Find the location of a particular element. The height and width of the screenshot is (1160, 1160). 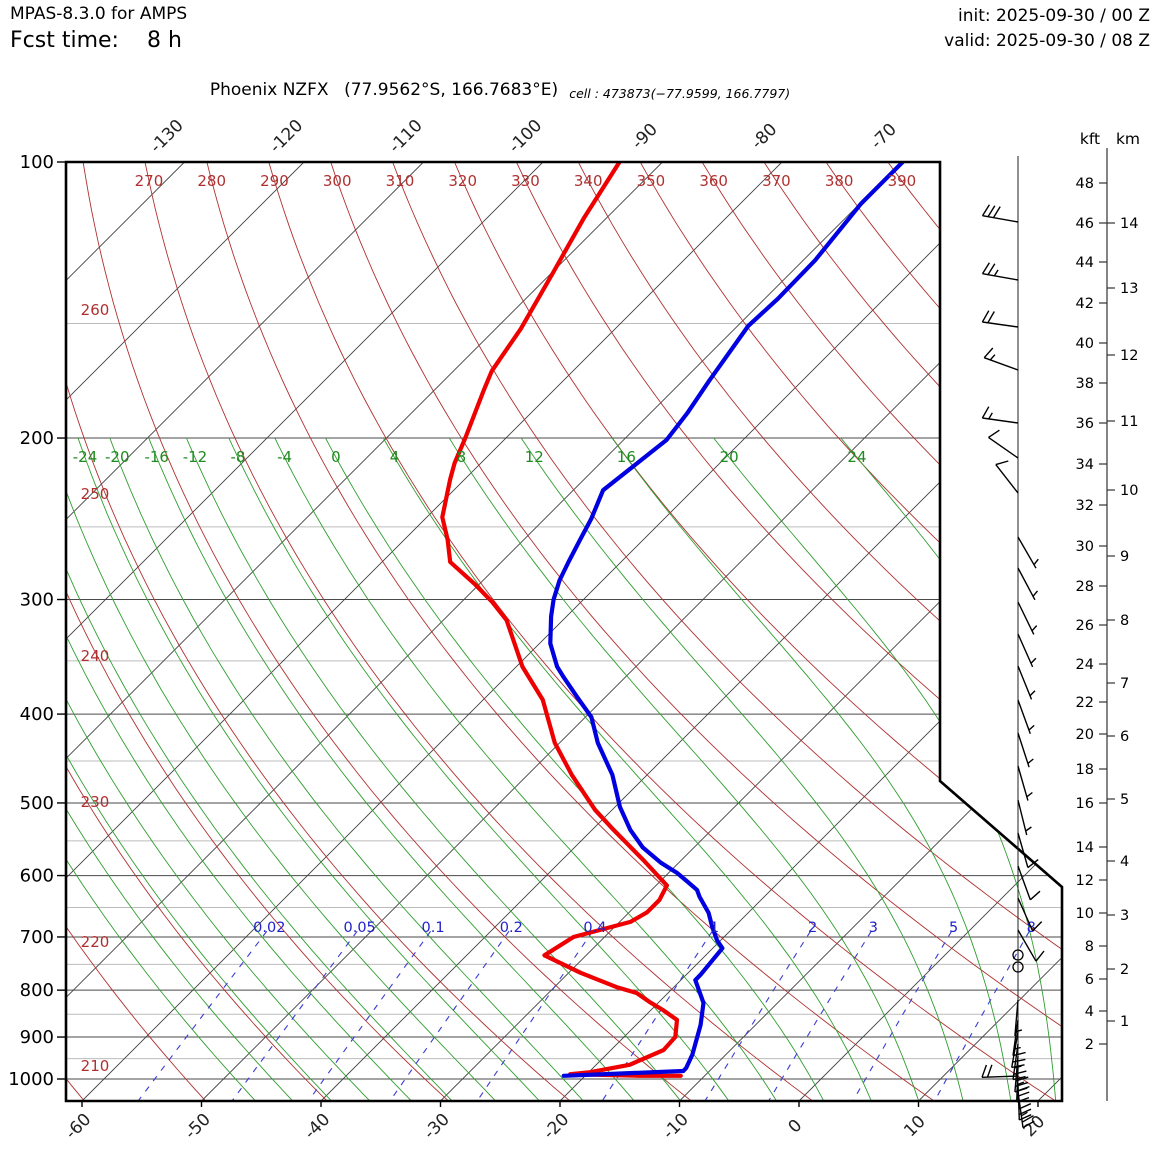

svg-text: 210 is located at coordinates (95, 1066).